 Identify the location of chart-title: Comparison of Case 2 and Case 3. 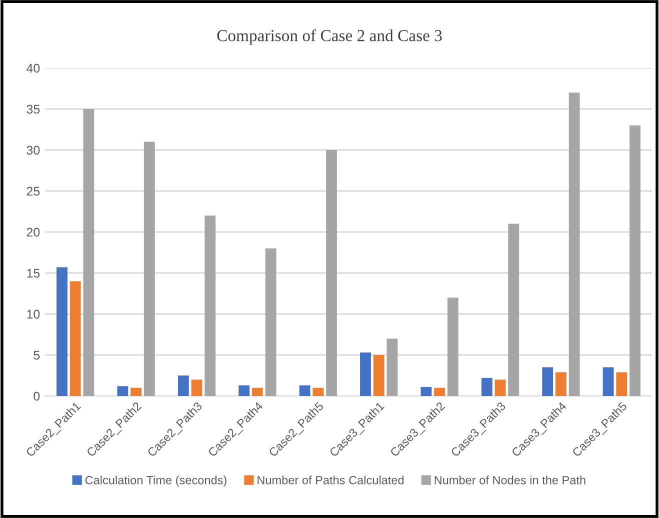
(329, 37).